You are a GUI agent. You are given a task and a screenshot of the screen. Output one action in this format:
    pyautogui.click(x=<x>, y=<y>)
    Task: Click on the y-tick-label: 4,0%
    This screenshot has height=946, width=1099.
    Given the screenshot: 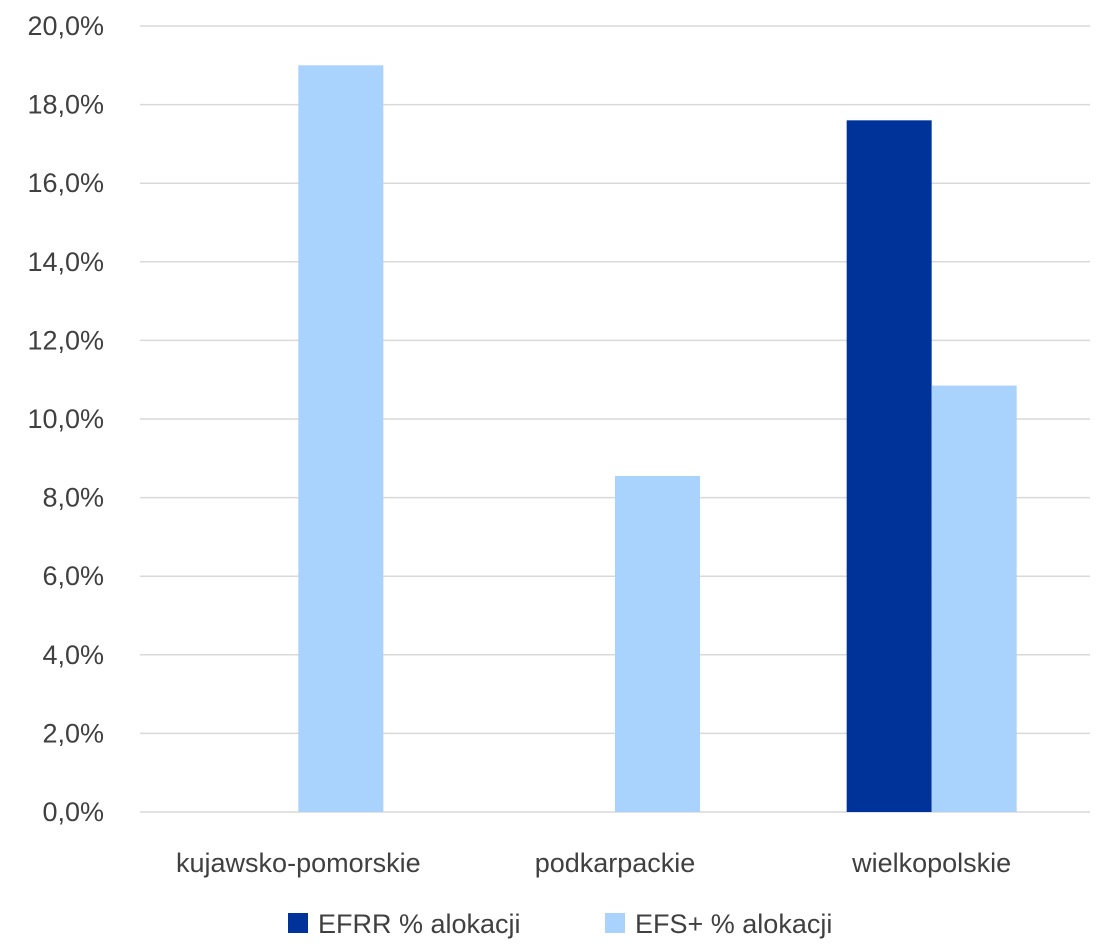 What is the action you would take?
    pyautogui.click(x=73, y=655)
    